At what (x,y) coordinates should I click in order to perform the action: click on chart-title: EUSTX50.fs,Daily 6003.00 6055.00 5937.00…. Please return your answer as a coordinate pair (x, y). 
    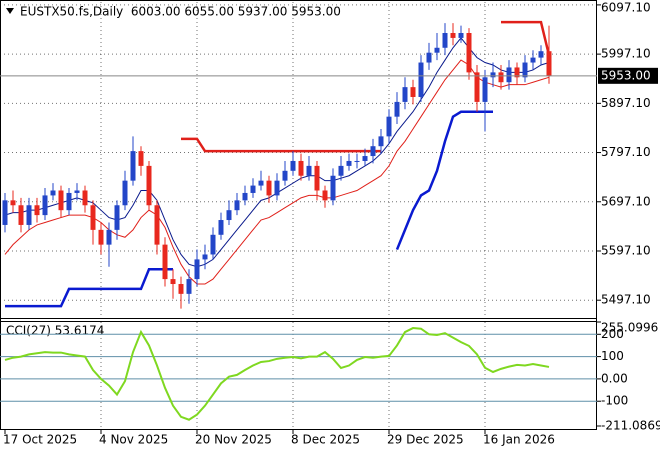
    Looking at the image, I should click on (180, 12).